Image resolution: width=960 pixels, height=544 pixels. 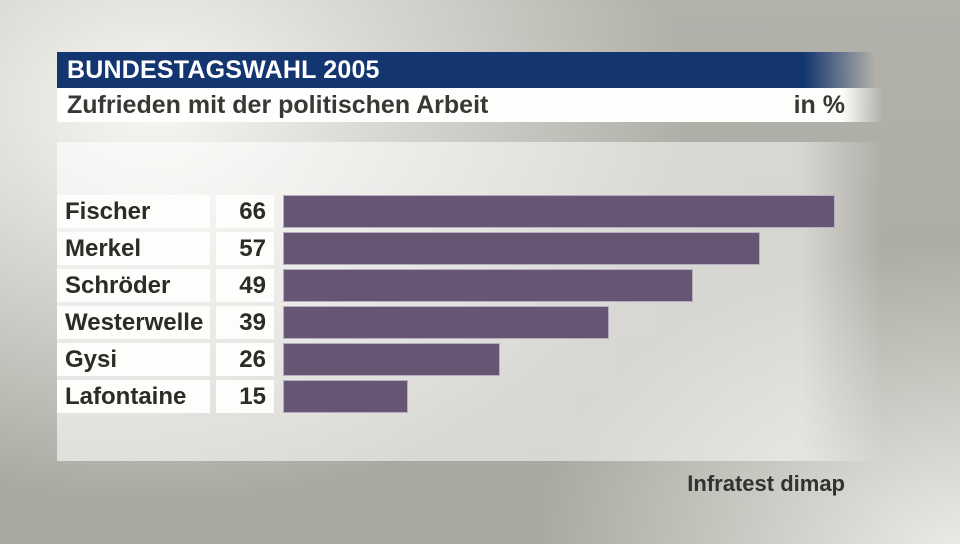 I want to click on candidate-label: Gysi, so click(x=133, y=359).